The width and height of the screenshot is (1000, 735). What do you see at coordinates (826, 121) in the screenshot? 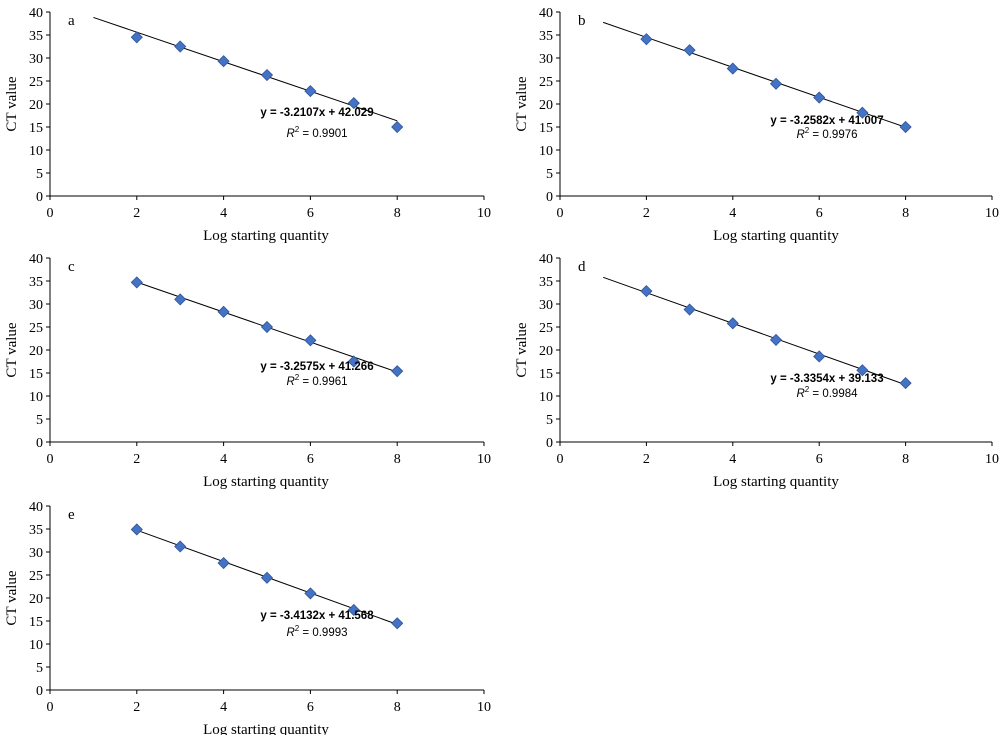
I see `trendline-equation: y = -3.2582x + 41.007` at bounding box center [826, 121].